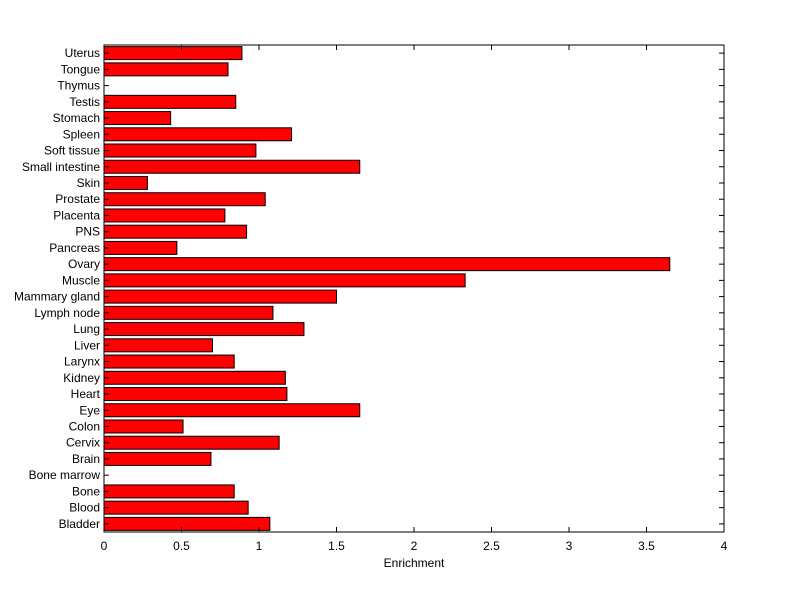  What do you see at coordinates (81, 69) in the screenshot?
I see `y-tick-label: Tongue` at bounding box center [81, 69].